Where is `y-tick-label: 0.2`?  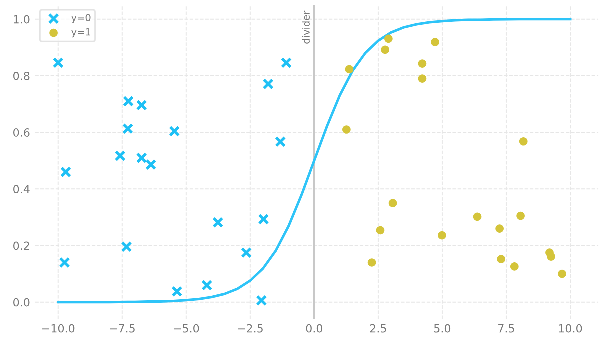
y-tick-label: 0.2 is located at coordinates (22, 246).